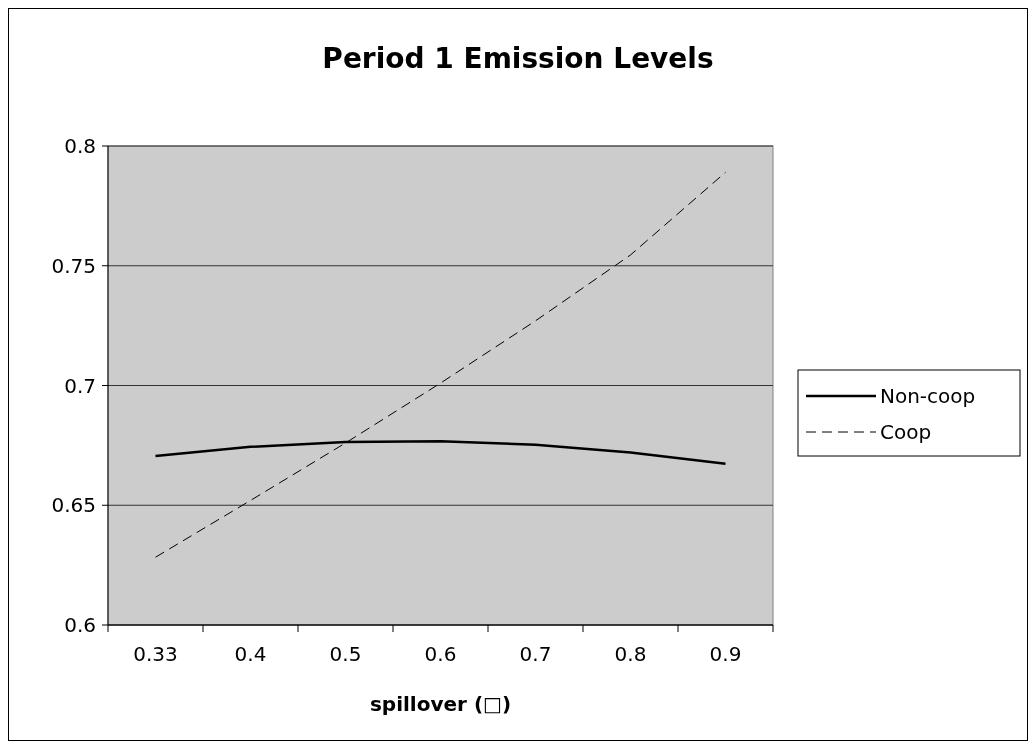 This screenshot has width=1036, height=749. I want to click on y-tick-label: 0.7, so click(80, 385).